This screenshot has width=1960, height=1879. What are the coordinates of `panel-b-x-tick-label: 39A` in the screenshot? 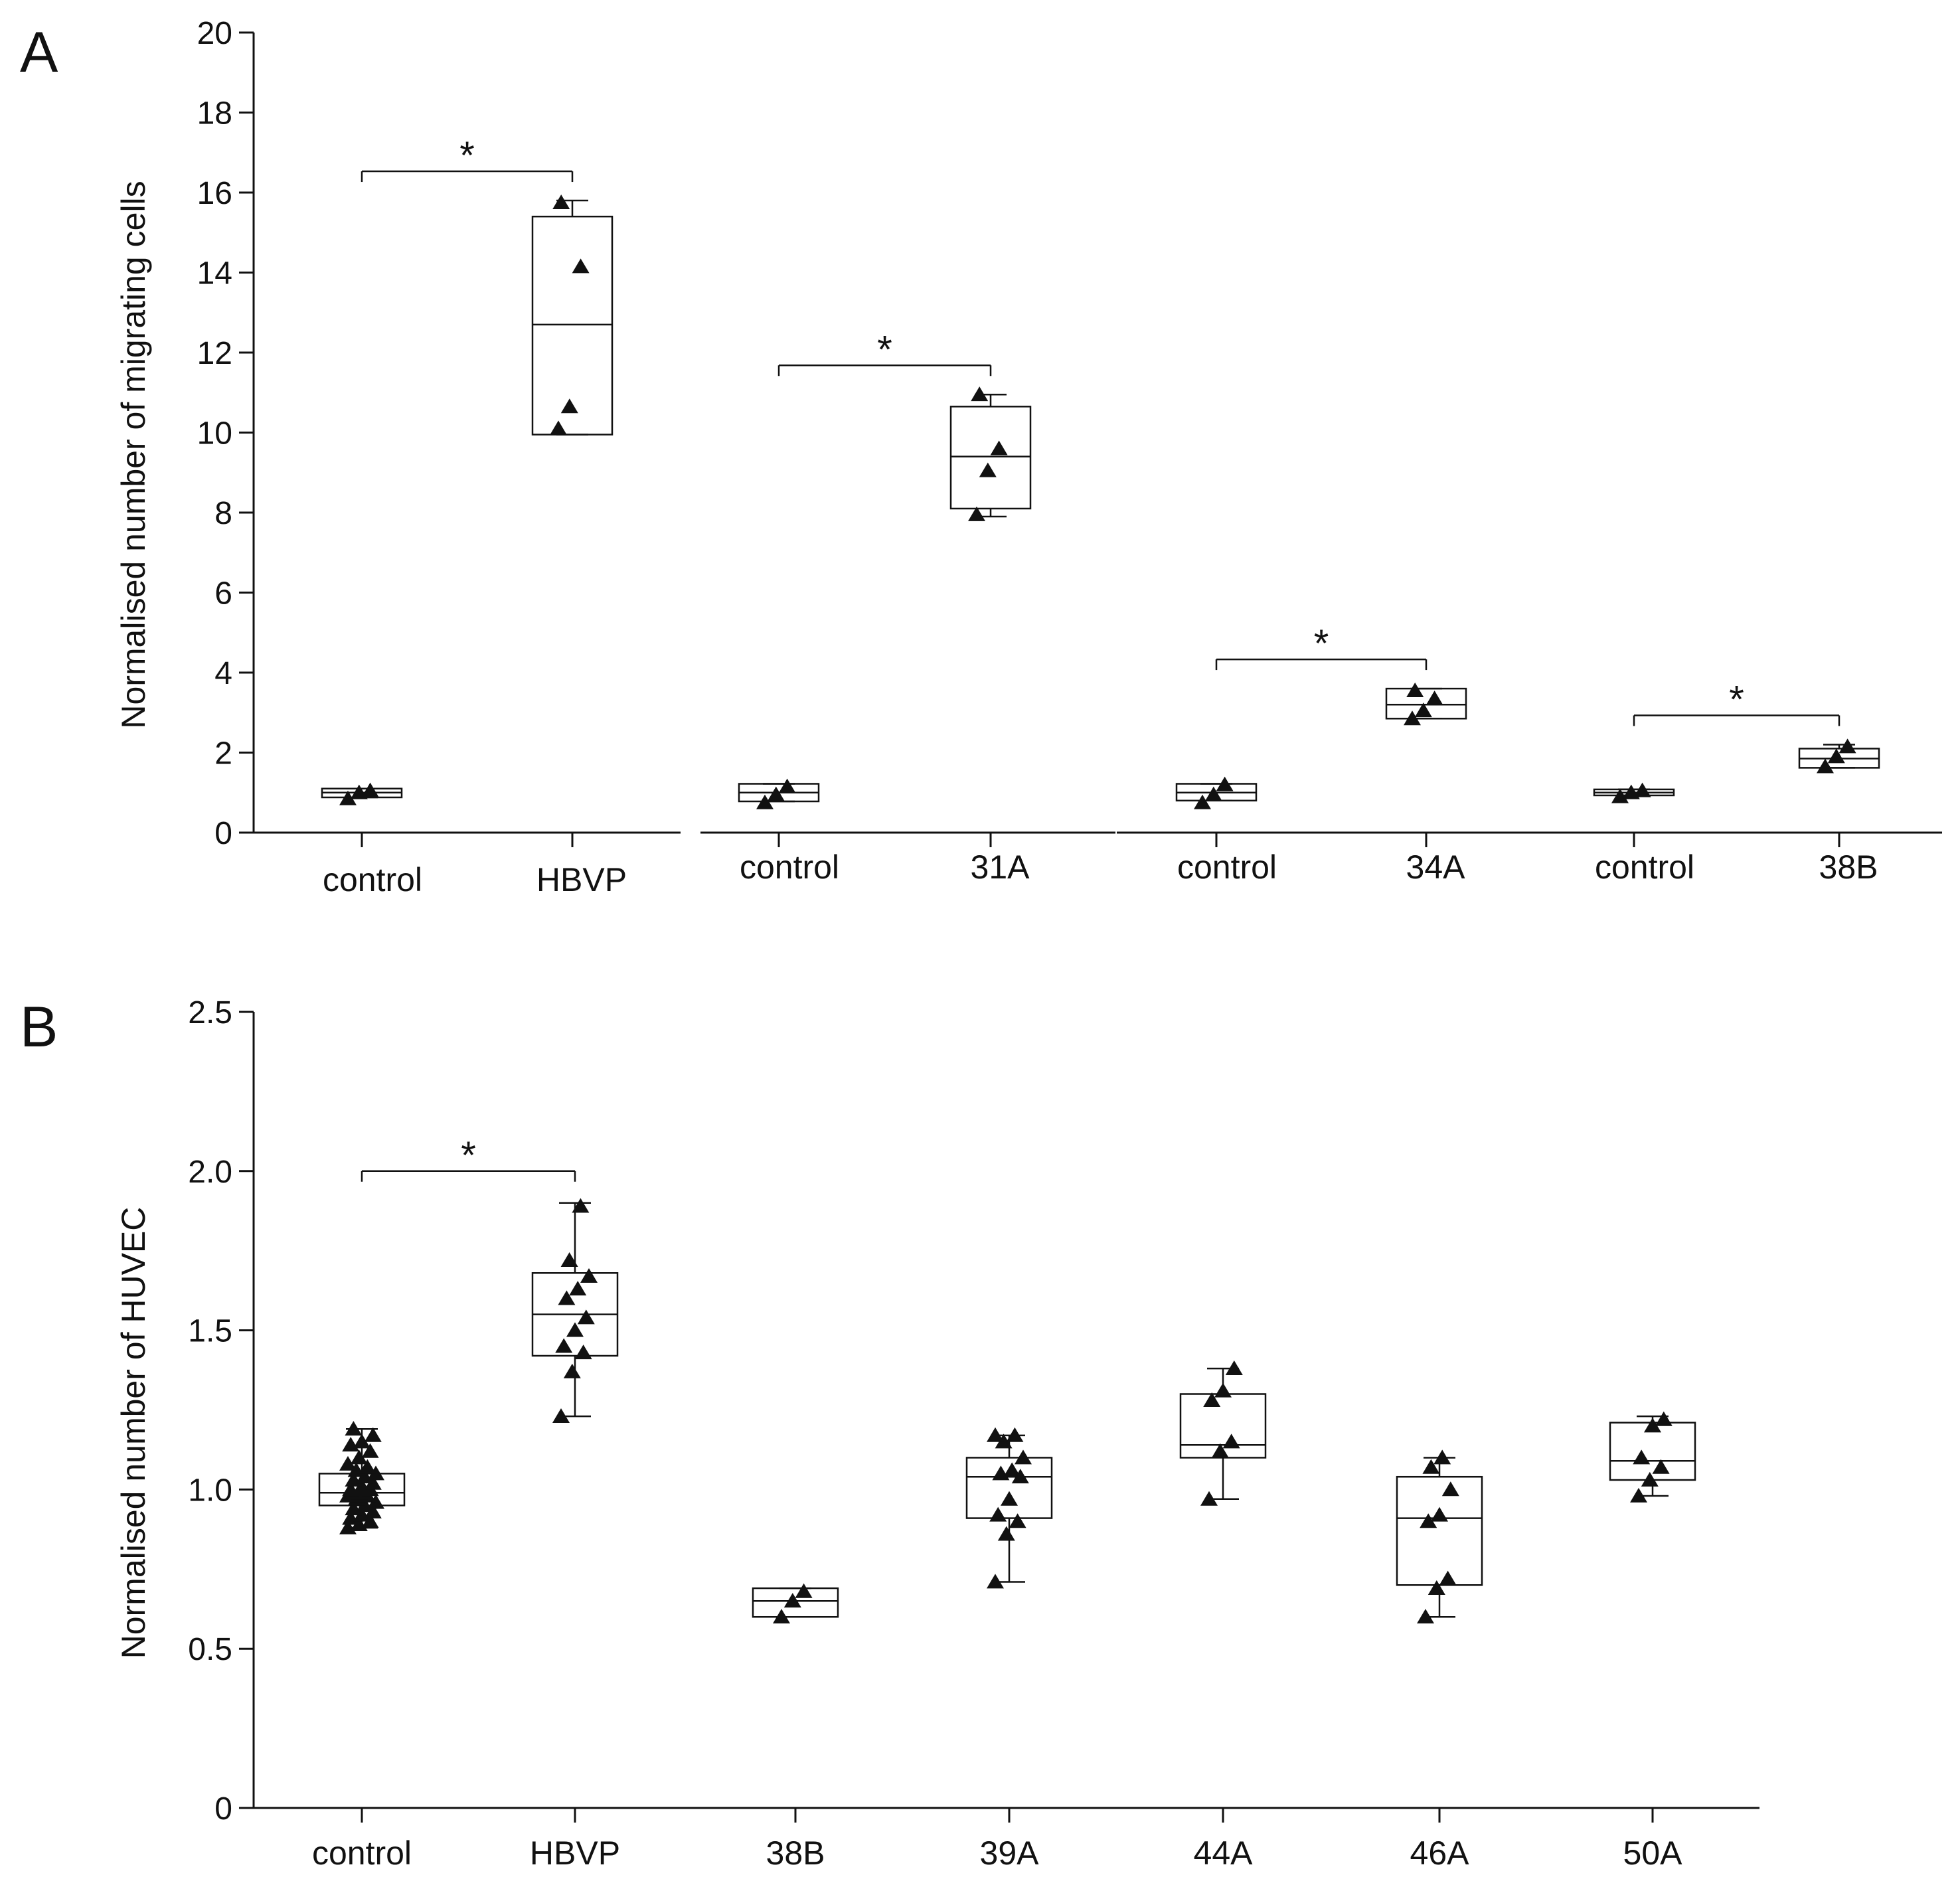 It's located at (1010, 1853).